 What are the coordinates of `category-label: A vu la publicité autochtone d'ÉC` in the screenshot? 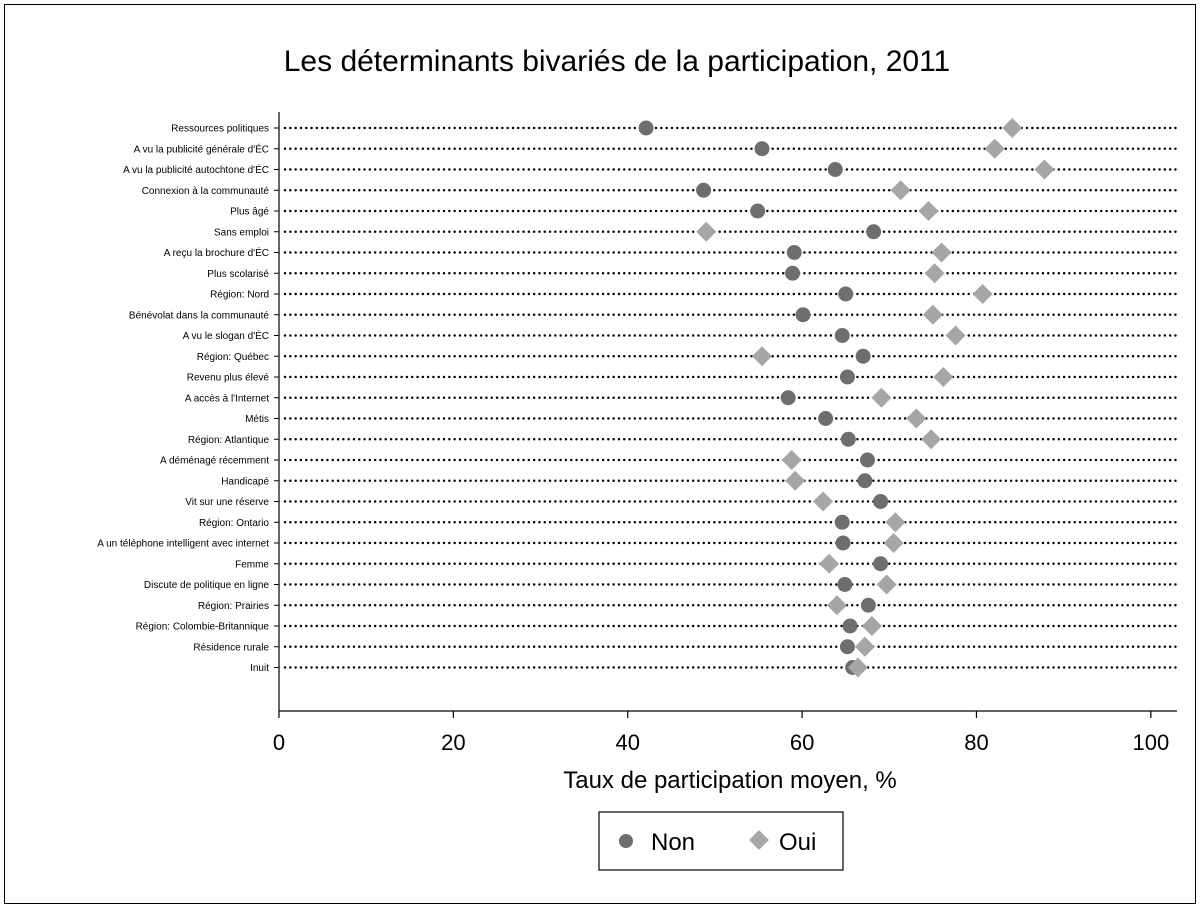 It's located at (196, 169).